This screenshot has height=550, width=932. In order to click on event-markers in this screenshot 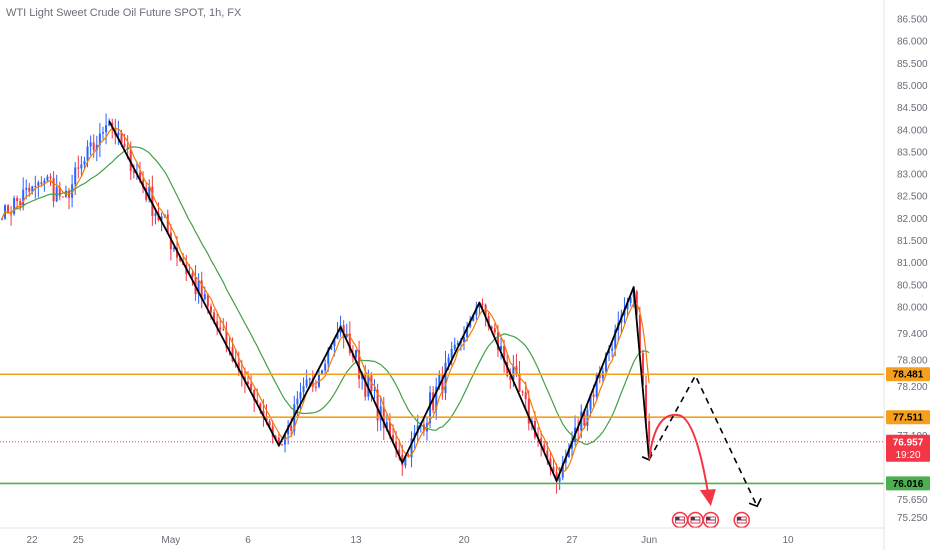, I will do `click(710, 520)`.